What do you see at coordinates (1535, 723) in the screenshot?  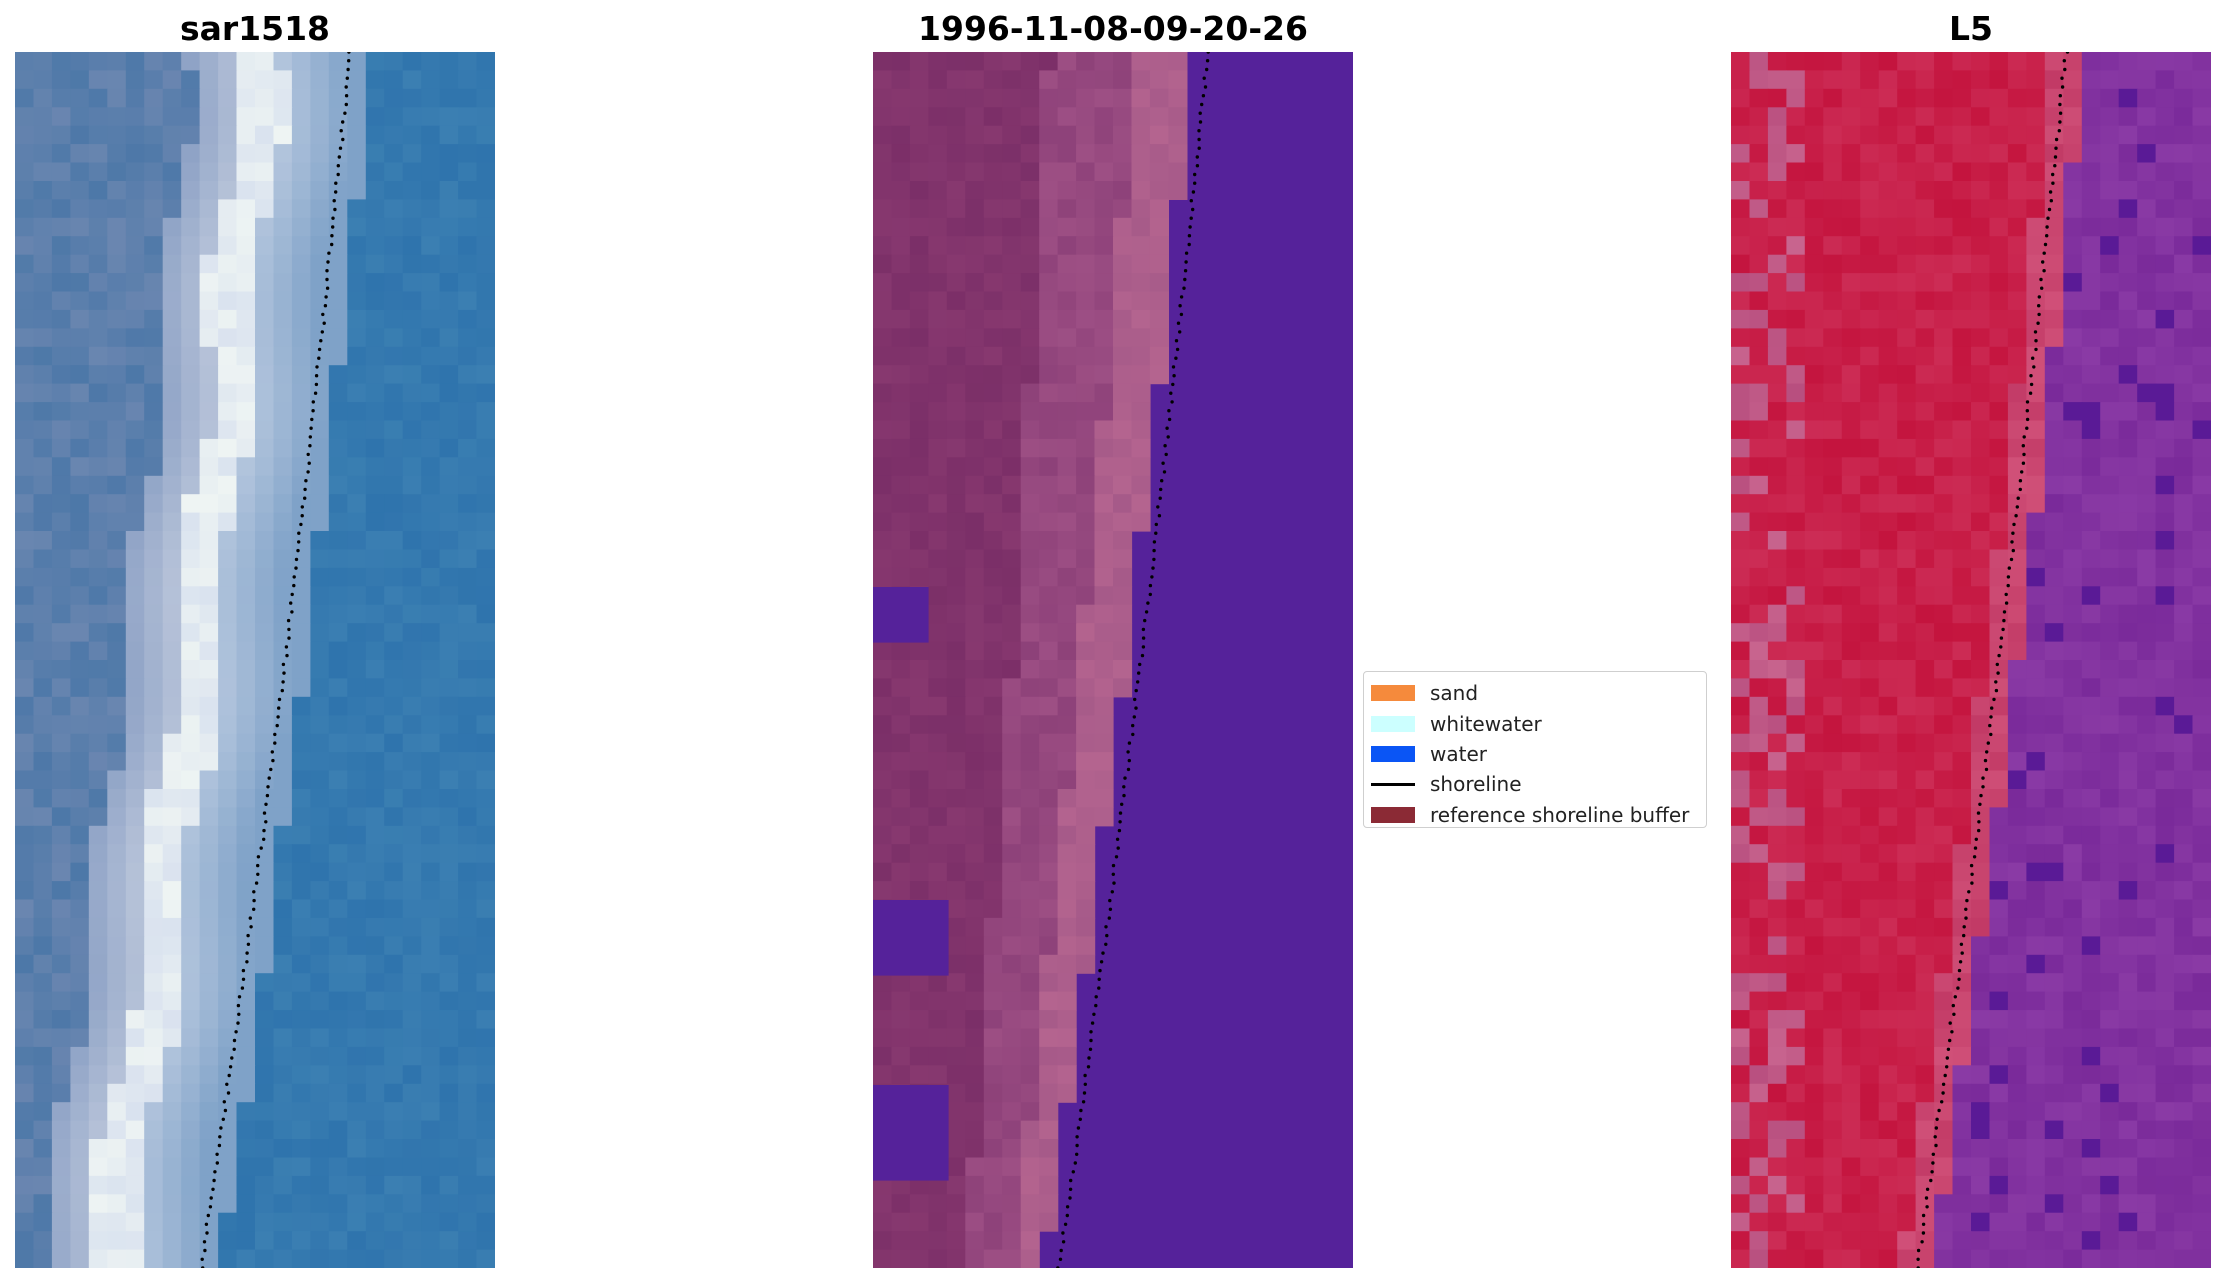 I see `legend-item-whitewater: whitewater` at bounding box center [1535, 723].